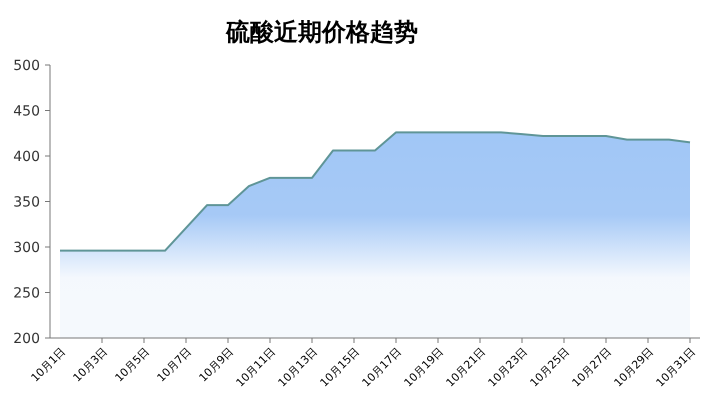  I want to click on x-tick-label: 10月25日, so click(550, 367).